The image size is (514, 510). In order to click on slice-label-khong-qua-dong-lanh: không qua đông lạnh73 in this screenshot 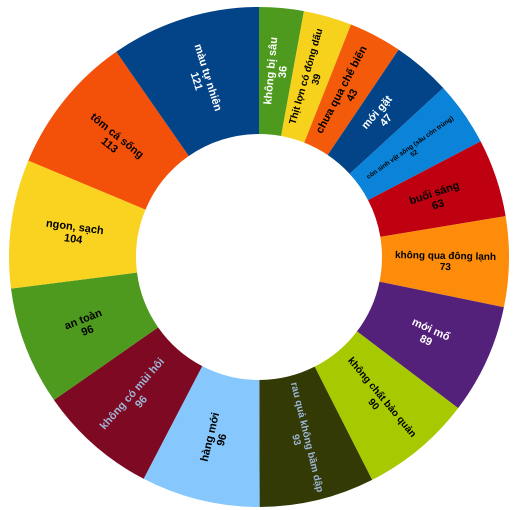, I will do `click(446, 262)`.